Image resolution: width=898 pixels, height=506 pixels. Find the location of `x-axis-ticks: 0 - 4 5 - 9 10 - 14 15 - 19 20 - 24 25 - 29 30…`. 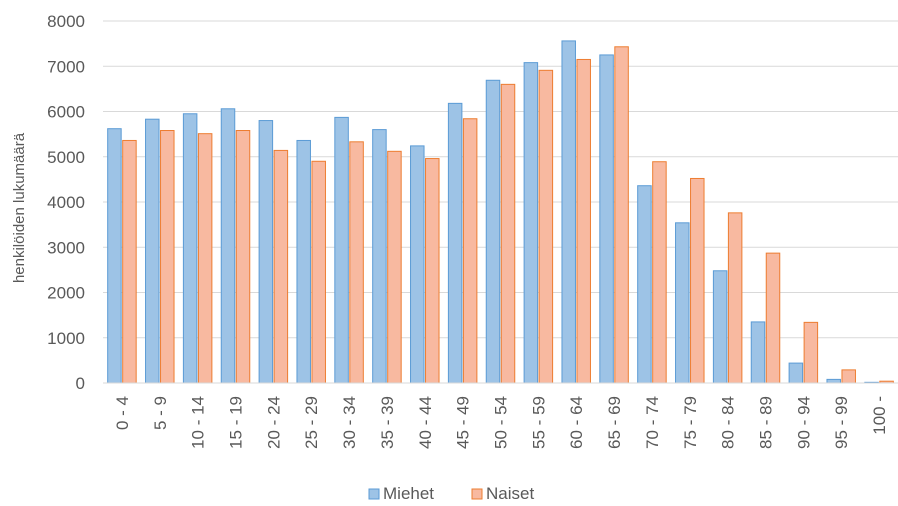

x-axis-ticks: 0 - 4 5 - 9 10 - 14 15 - 19 20 - 24 25 - 29 30… is located at coordinates (501, 422).